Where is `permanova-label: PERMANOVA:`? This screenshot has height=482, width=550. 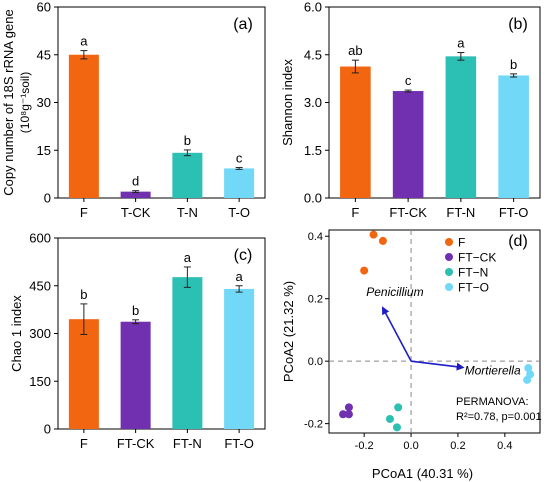
permanova-label: PERMANOVA: is located at coordinates (492, 402).